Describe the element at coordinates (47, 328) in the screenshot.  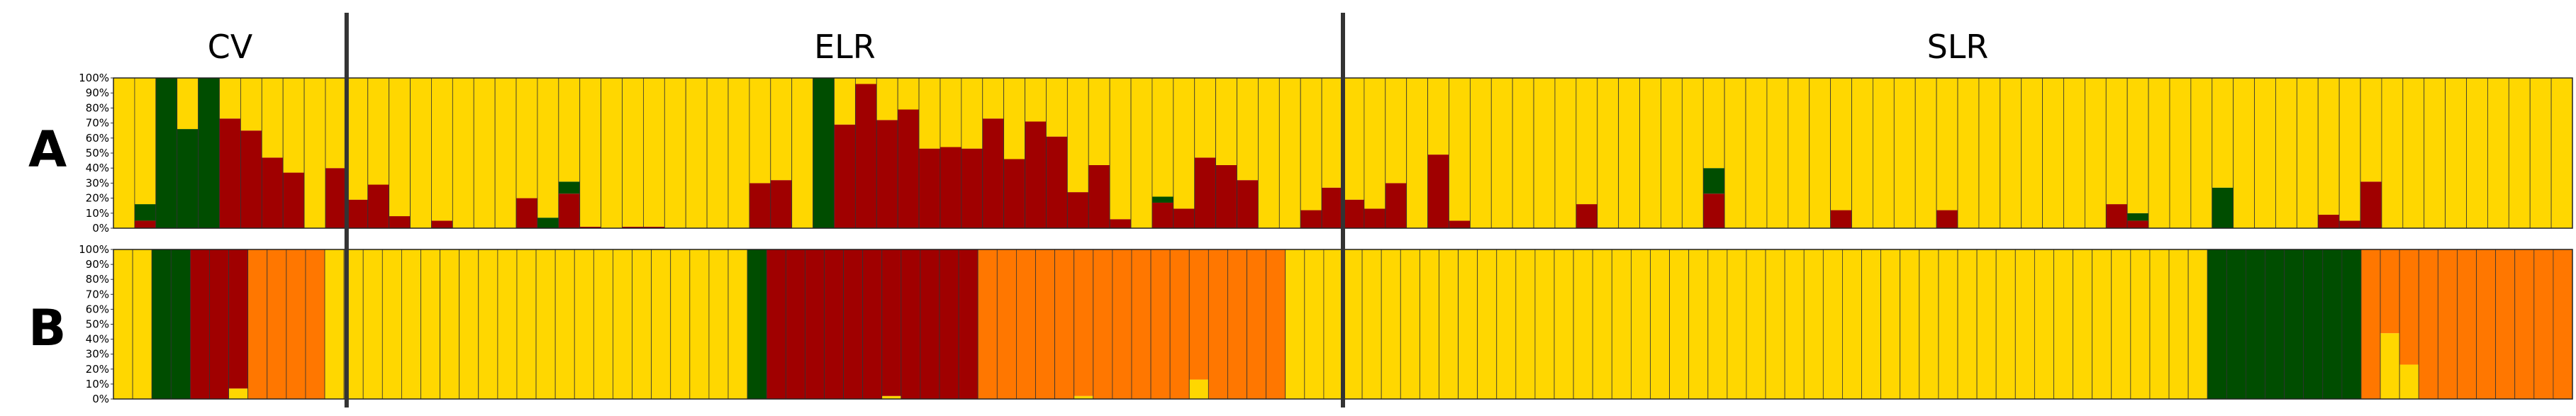
I see `panel-letter-b: B` at that location.